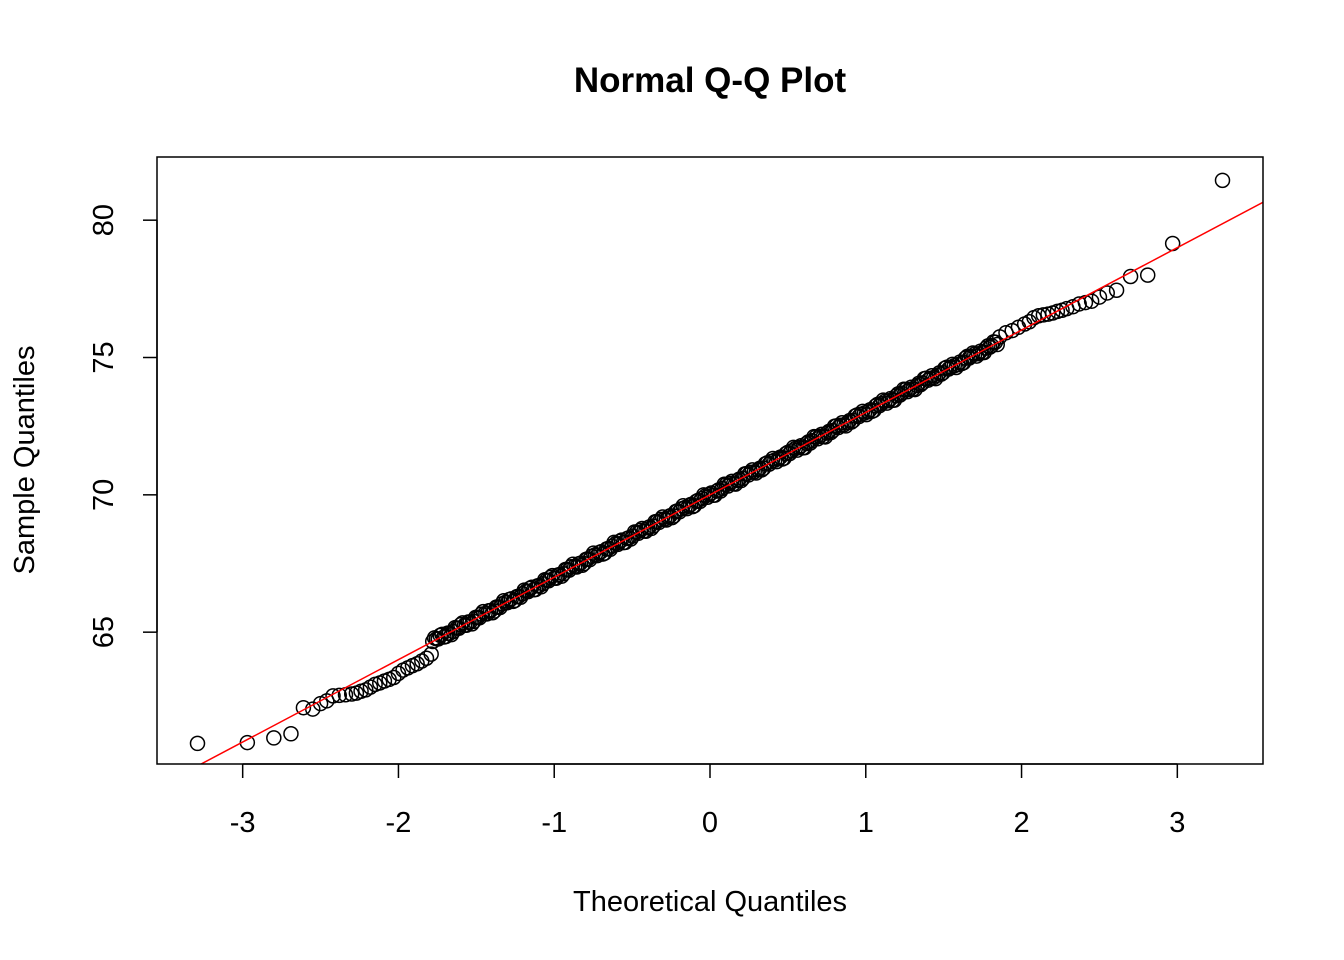 This screenshot has height=960, width=1344. What do you see at coordinates (123, 426) in the screenshot?
I see `y-axis: 65 70 75 80` at bounding box center [123, 426].